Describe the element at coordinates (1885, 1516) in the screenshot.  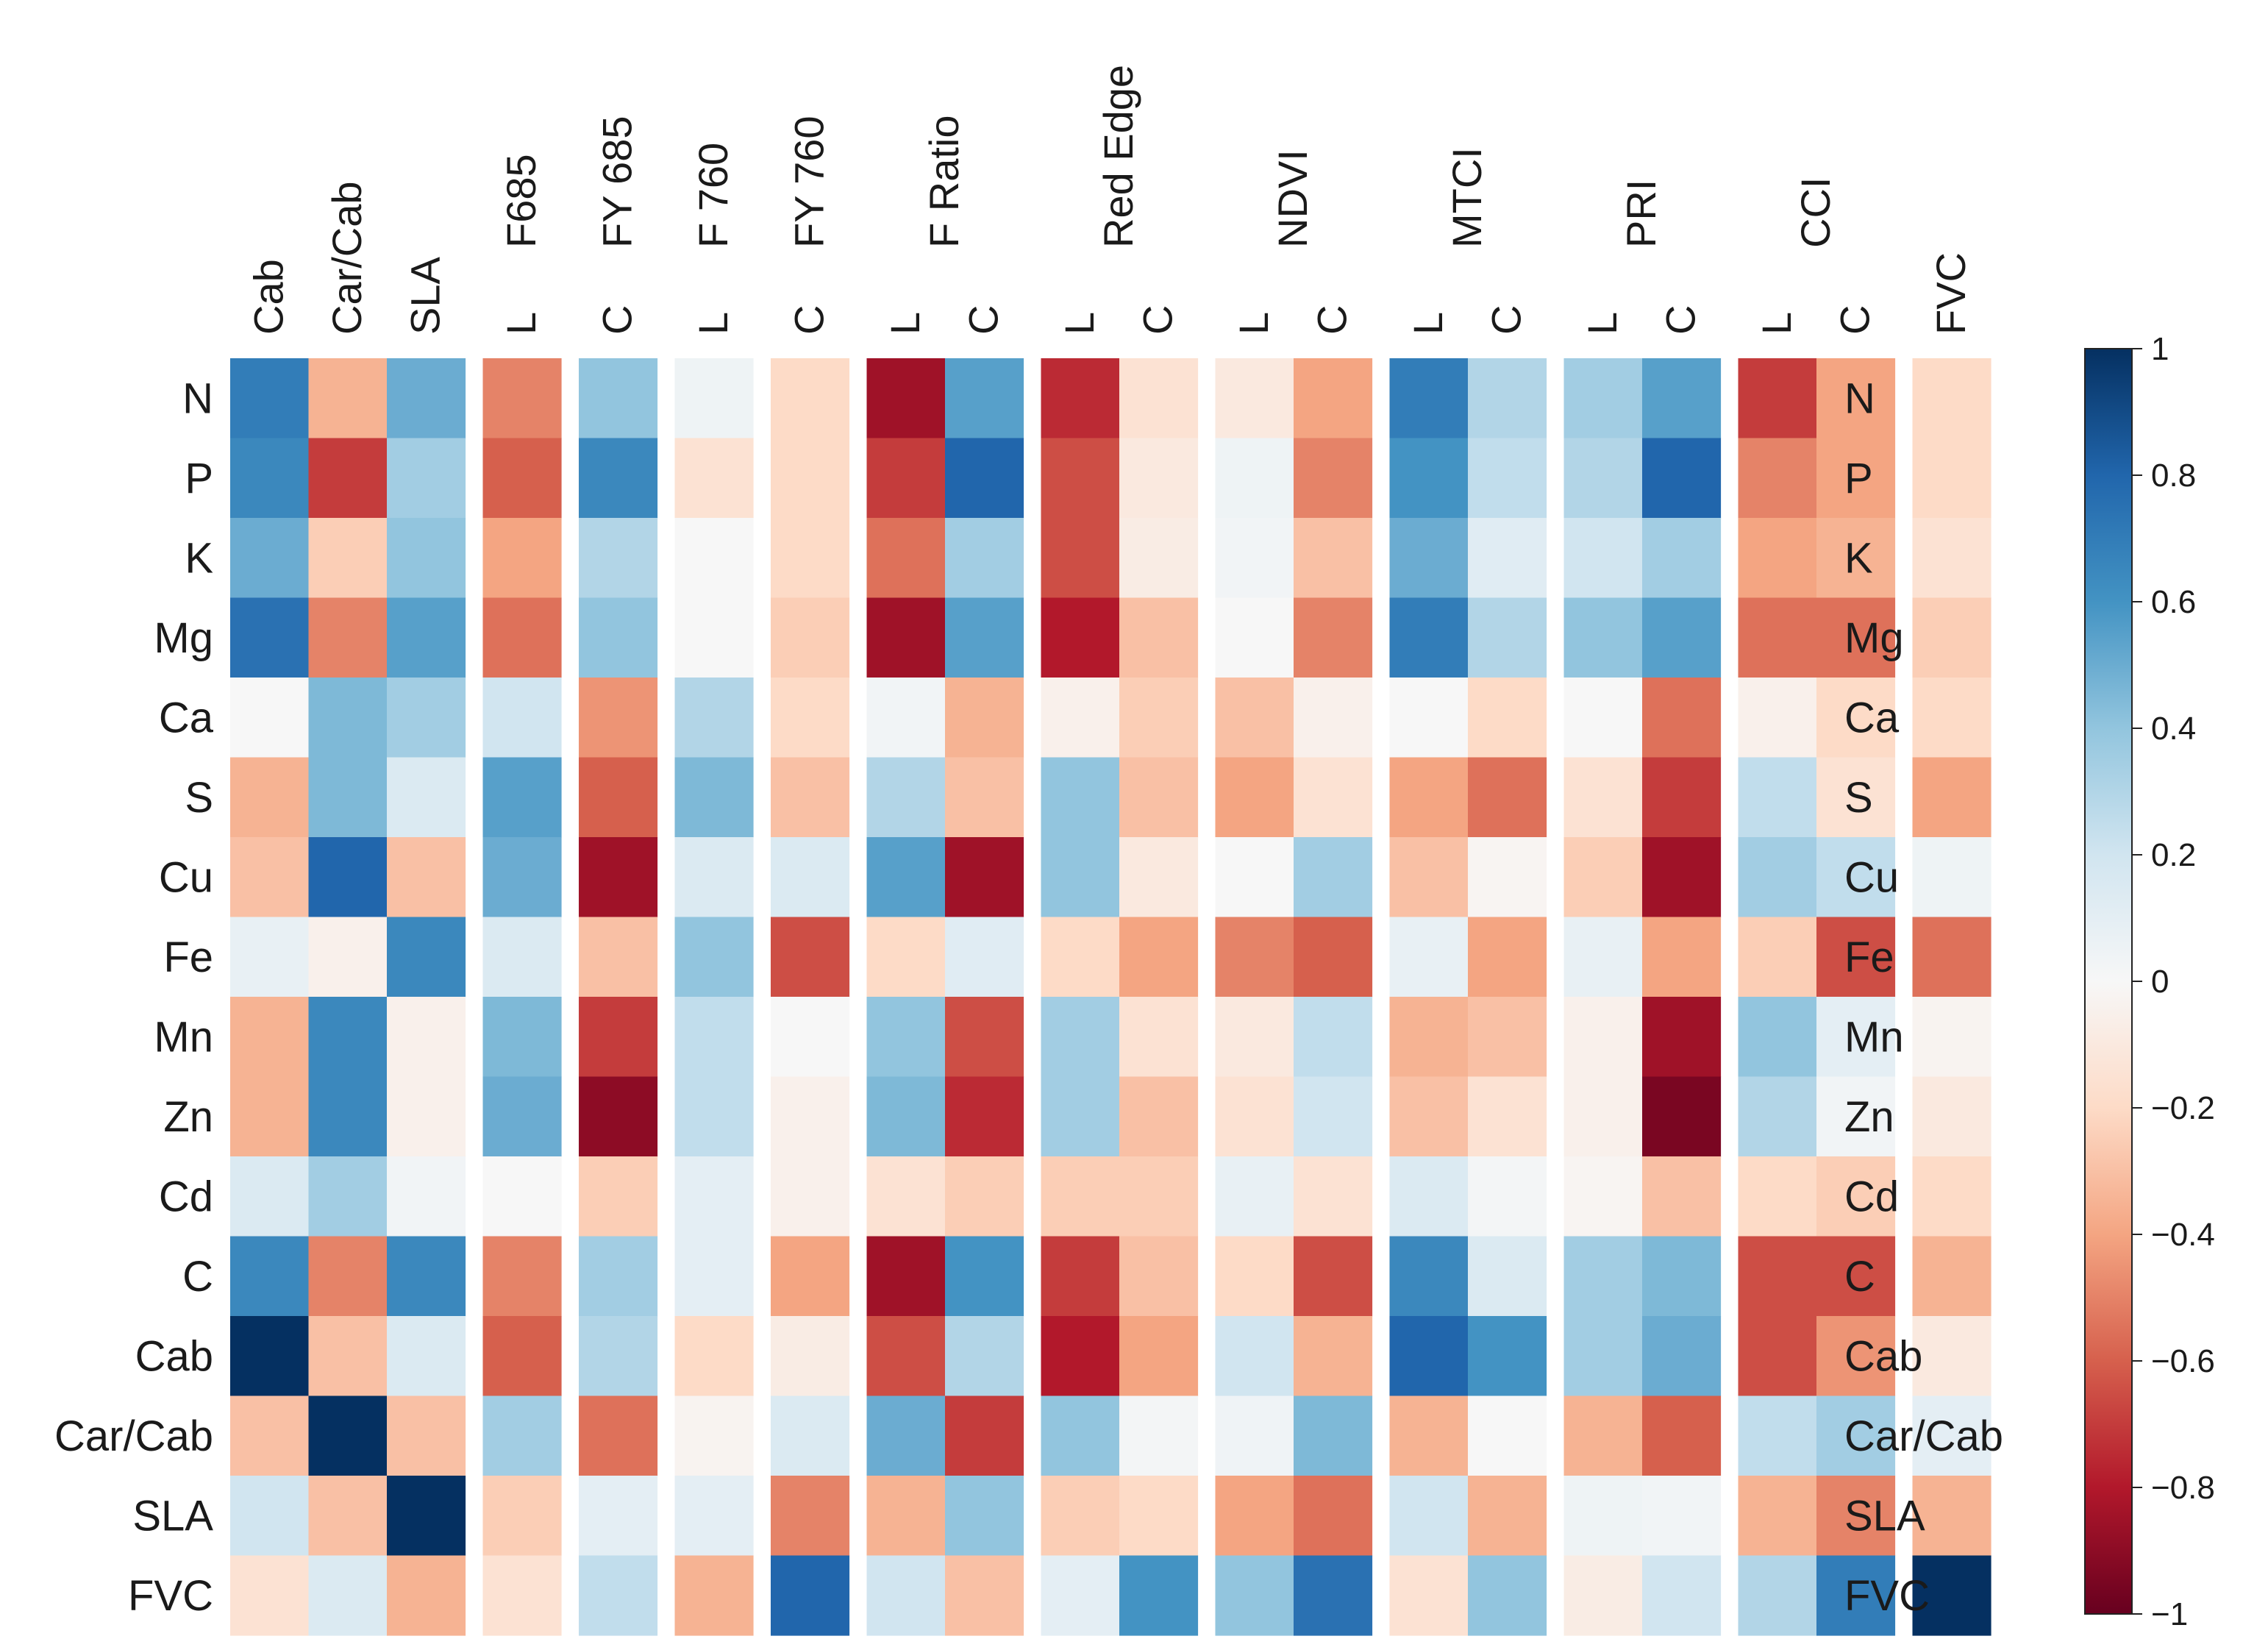
I see `row-label-right: SLA` at that location.